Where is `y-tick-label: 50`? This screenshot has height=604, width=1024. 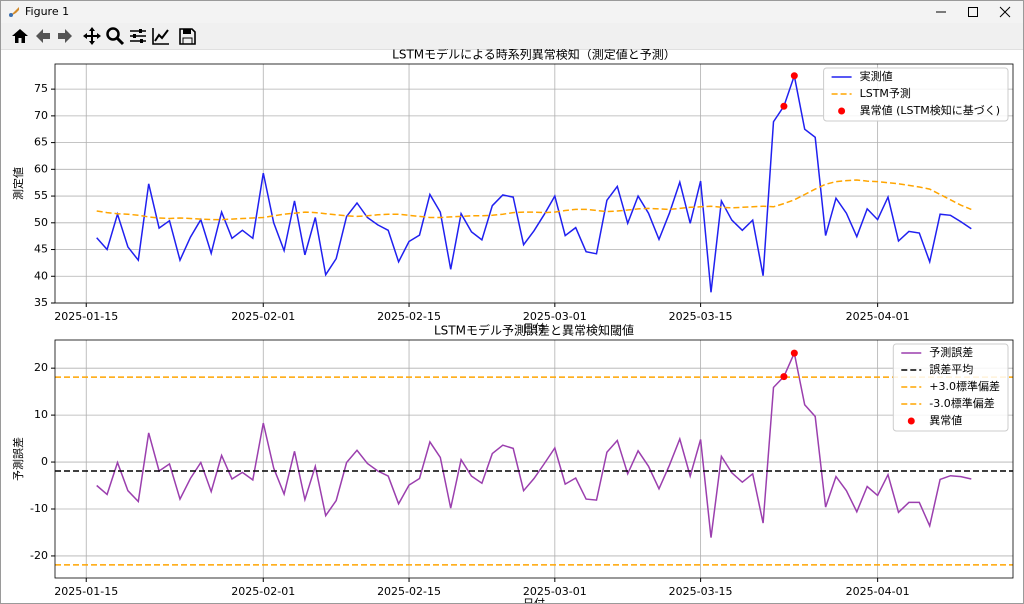
y-tick-label: 50 is located at coordinates (41, 222).